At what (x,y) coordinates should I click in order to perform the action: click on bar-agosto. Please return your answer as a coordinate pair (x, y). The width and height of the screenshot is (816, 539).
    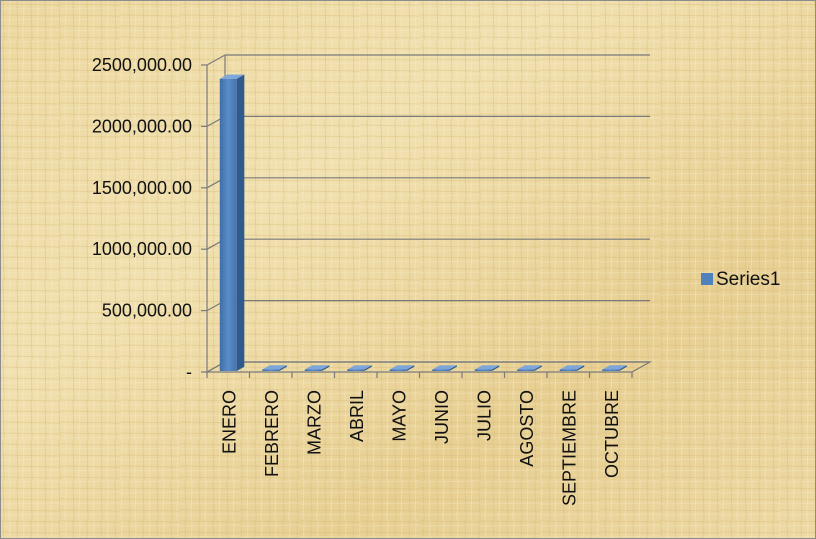
    Looking at the image, I should click on (529, 368).